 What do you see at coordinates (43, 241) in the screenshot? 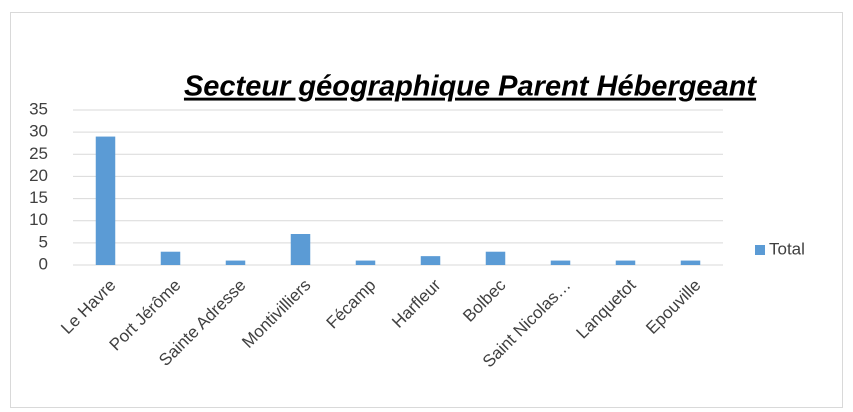
I see `y-tick-label: 5` at bounding box center [43, 241].